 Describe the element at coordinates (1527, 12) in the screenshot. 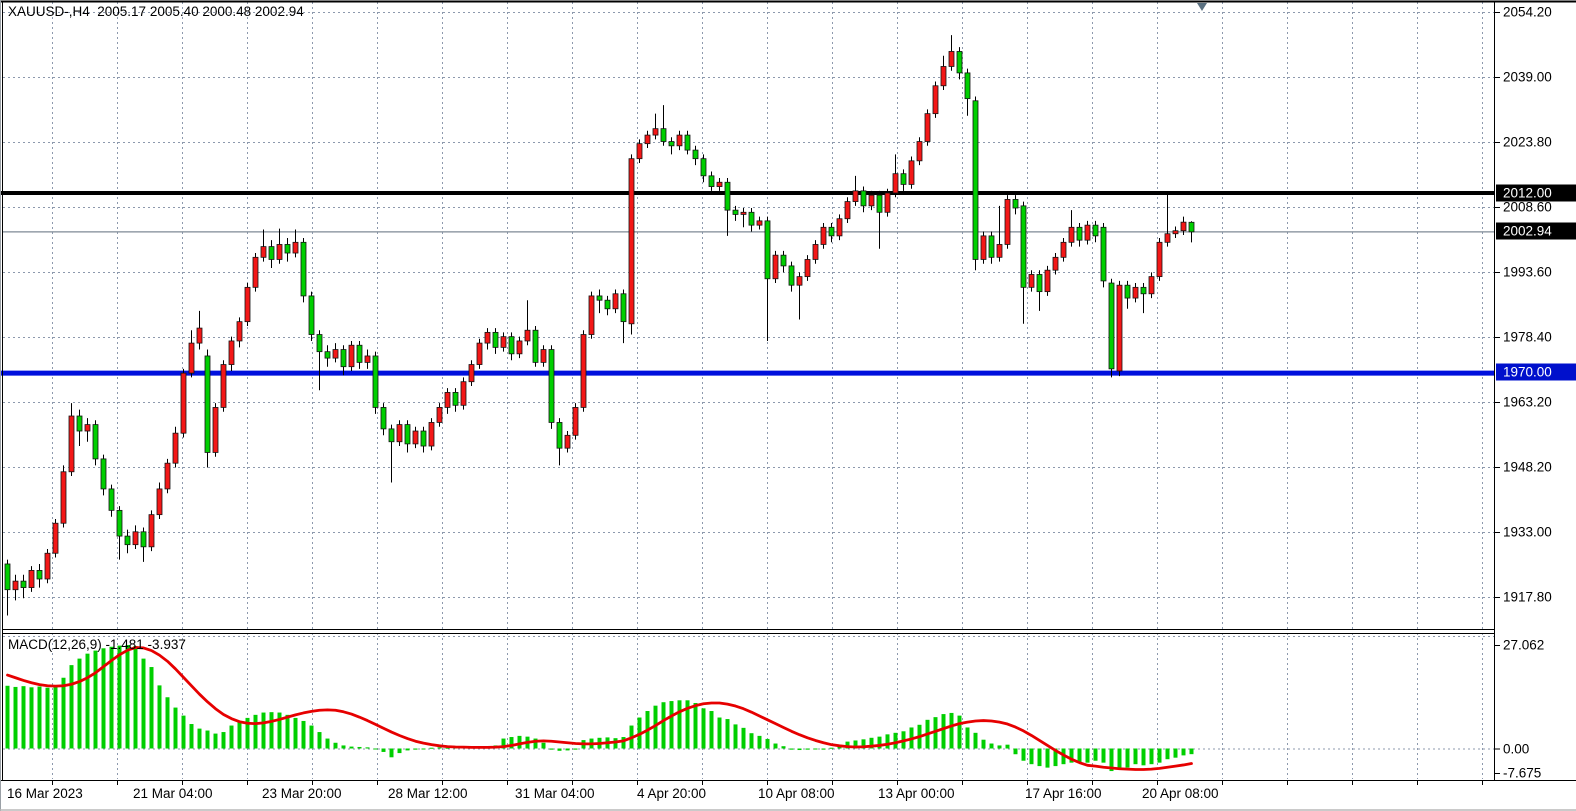

I see `price-axis-label: 2054.20` at that location.